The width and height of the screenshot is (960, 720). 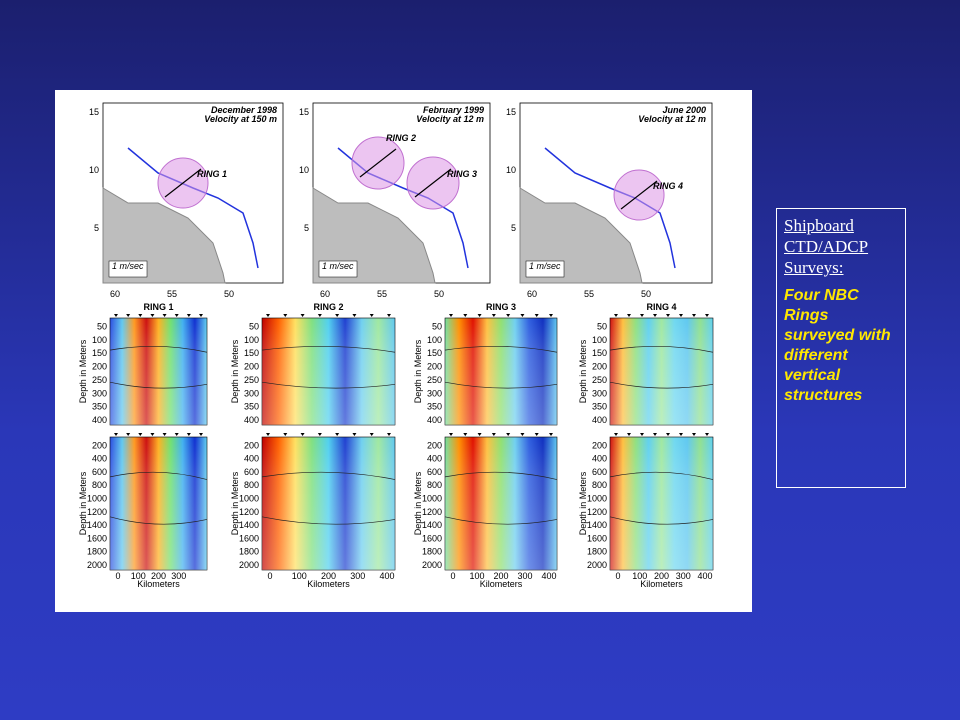 What do you see at coordinates (251, 485) in the screenshot?
I see `y-tick-label: 800` at bounding box center [251, 485].